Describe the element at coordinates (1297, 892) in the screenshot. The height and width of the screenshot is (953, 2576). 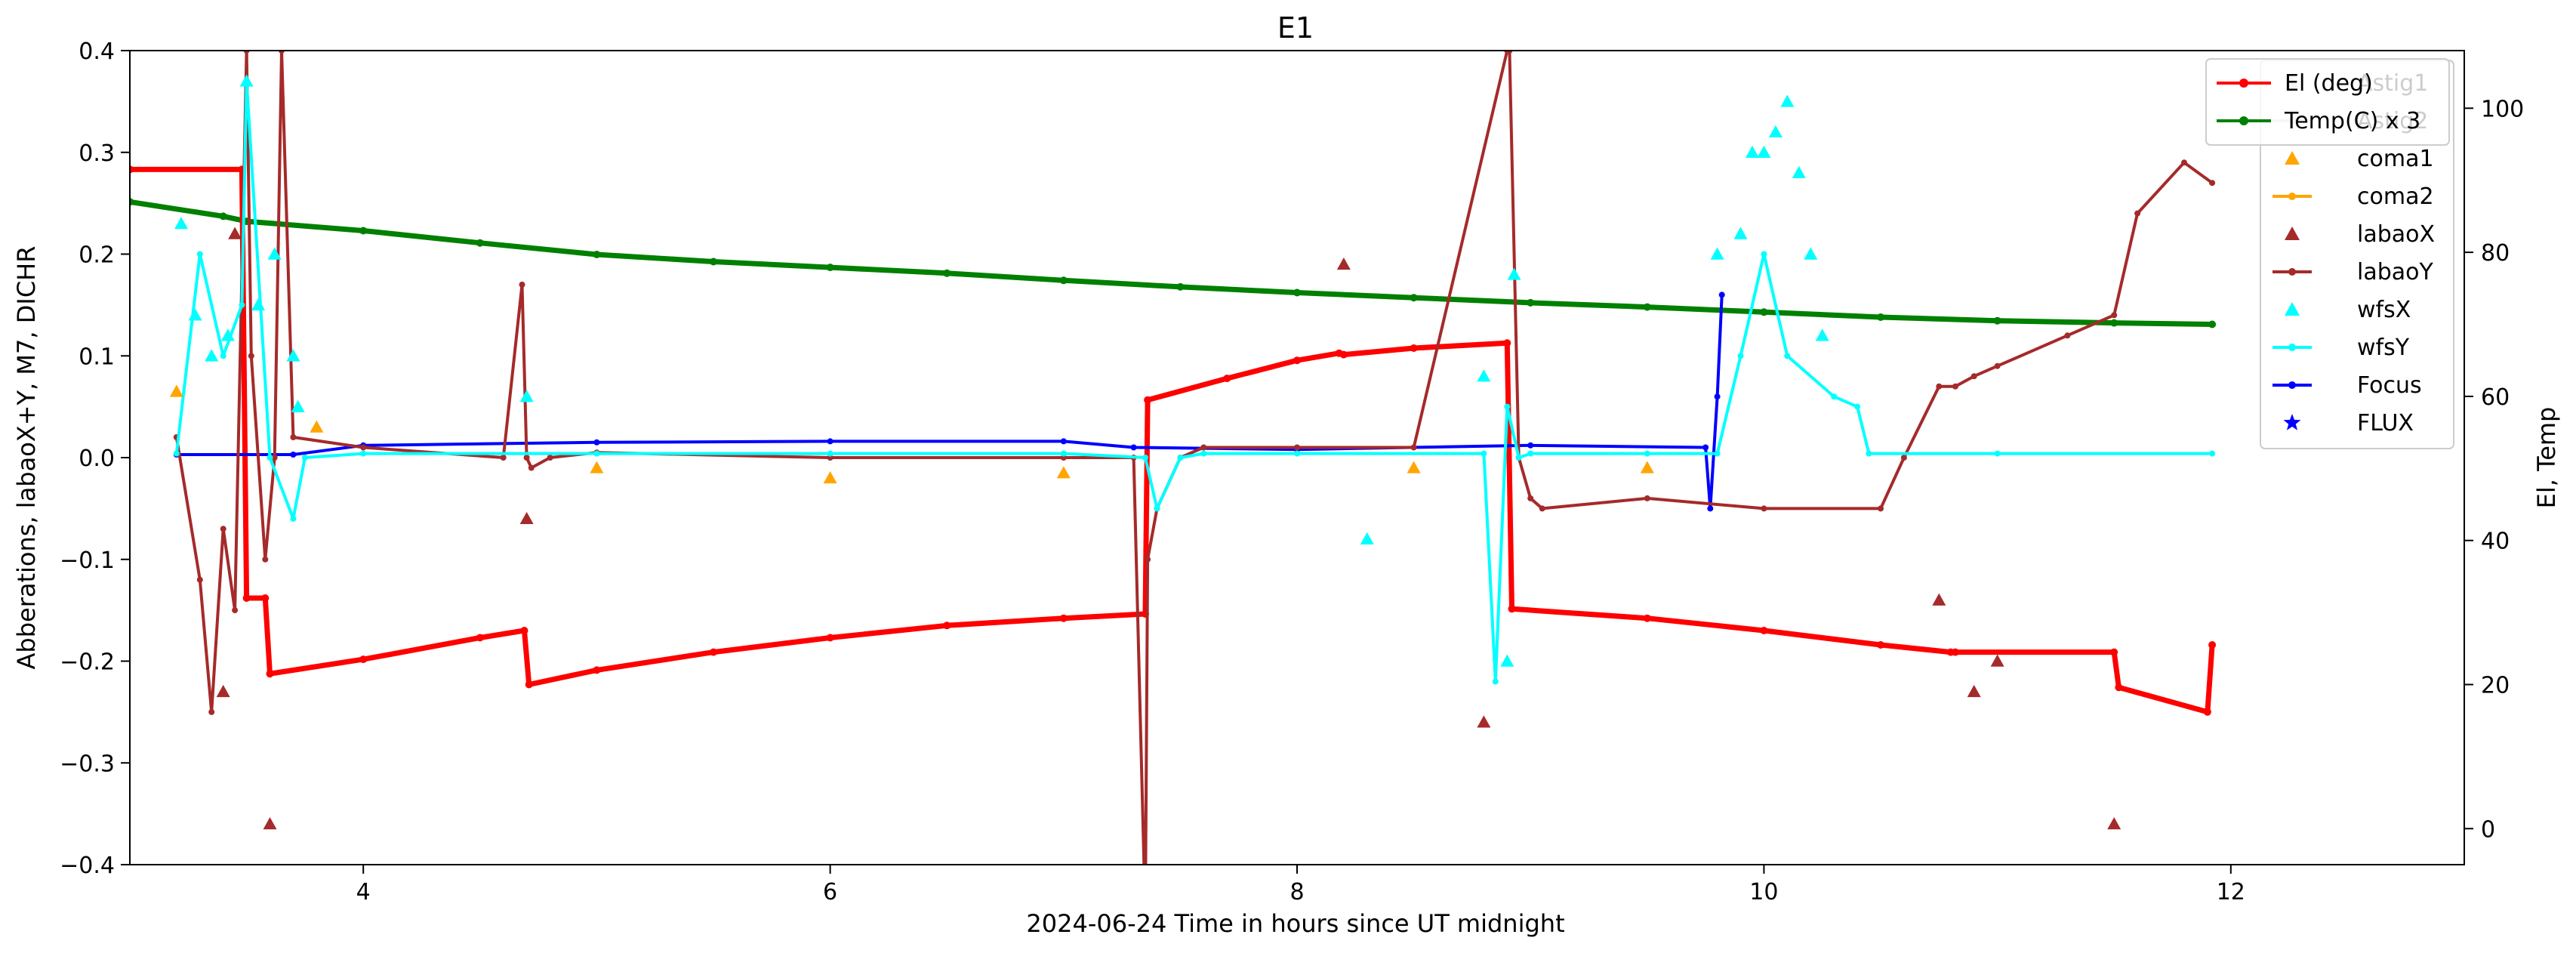
I see `x-tick-label: 8` at that location.